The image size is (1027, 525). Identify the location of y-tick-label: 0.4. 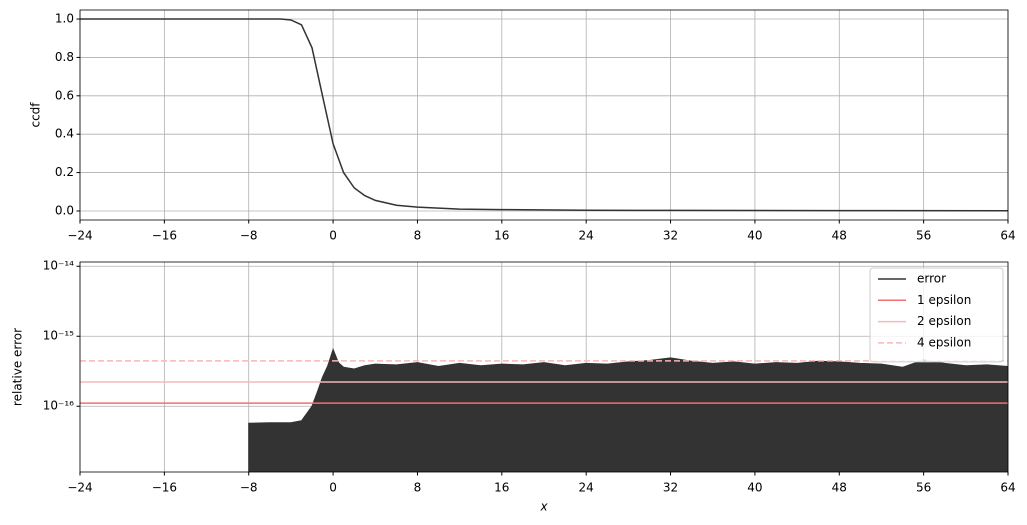
(64, 134).